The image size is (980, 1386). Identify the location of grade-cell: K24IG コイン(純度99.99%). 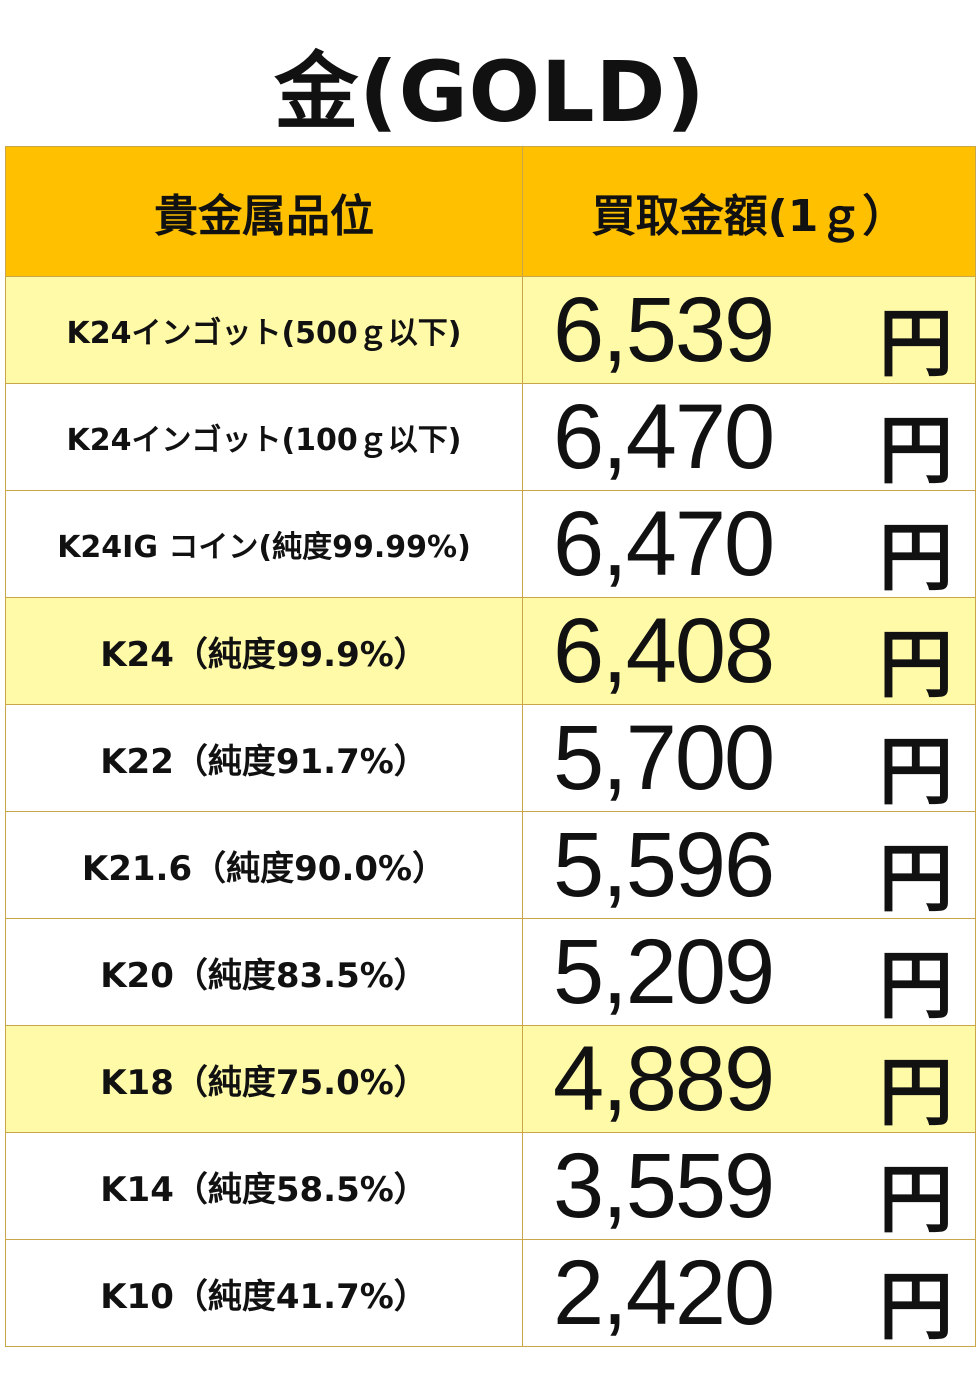
(264, 544).